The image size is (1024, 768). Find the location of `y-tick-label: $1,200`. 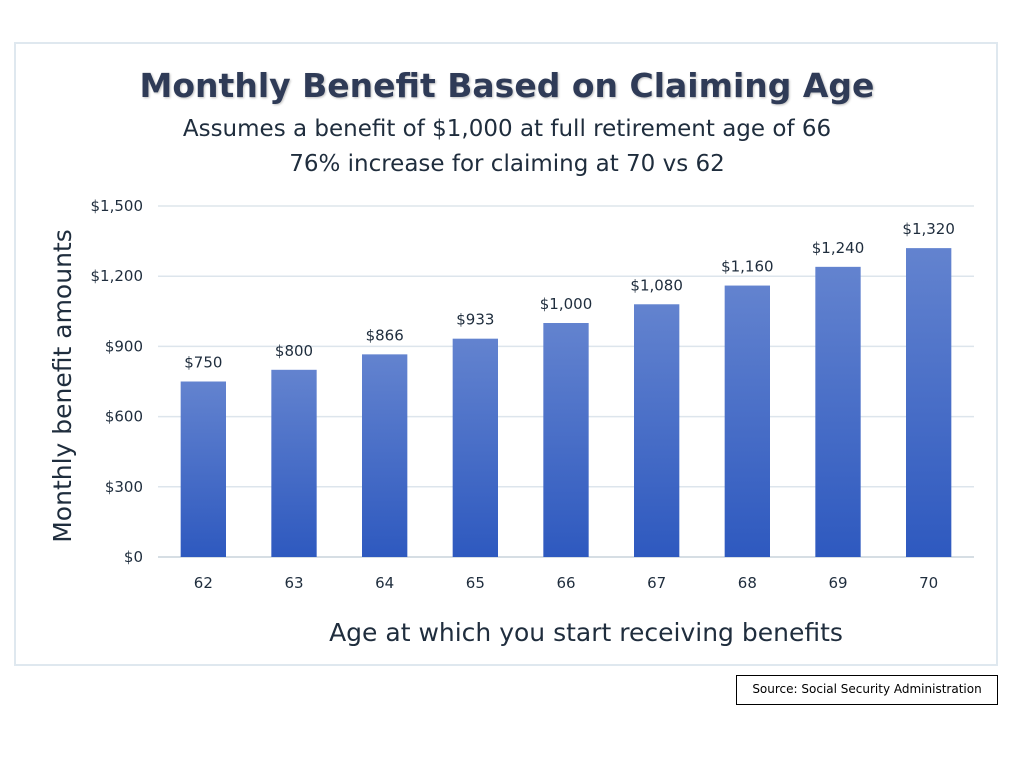

y-tick-label: $1,200 is located at coordinates (117, 276).